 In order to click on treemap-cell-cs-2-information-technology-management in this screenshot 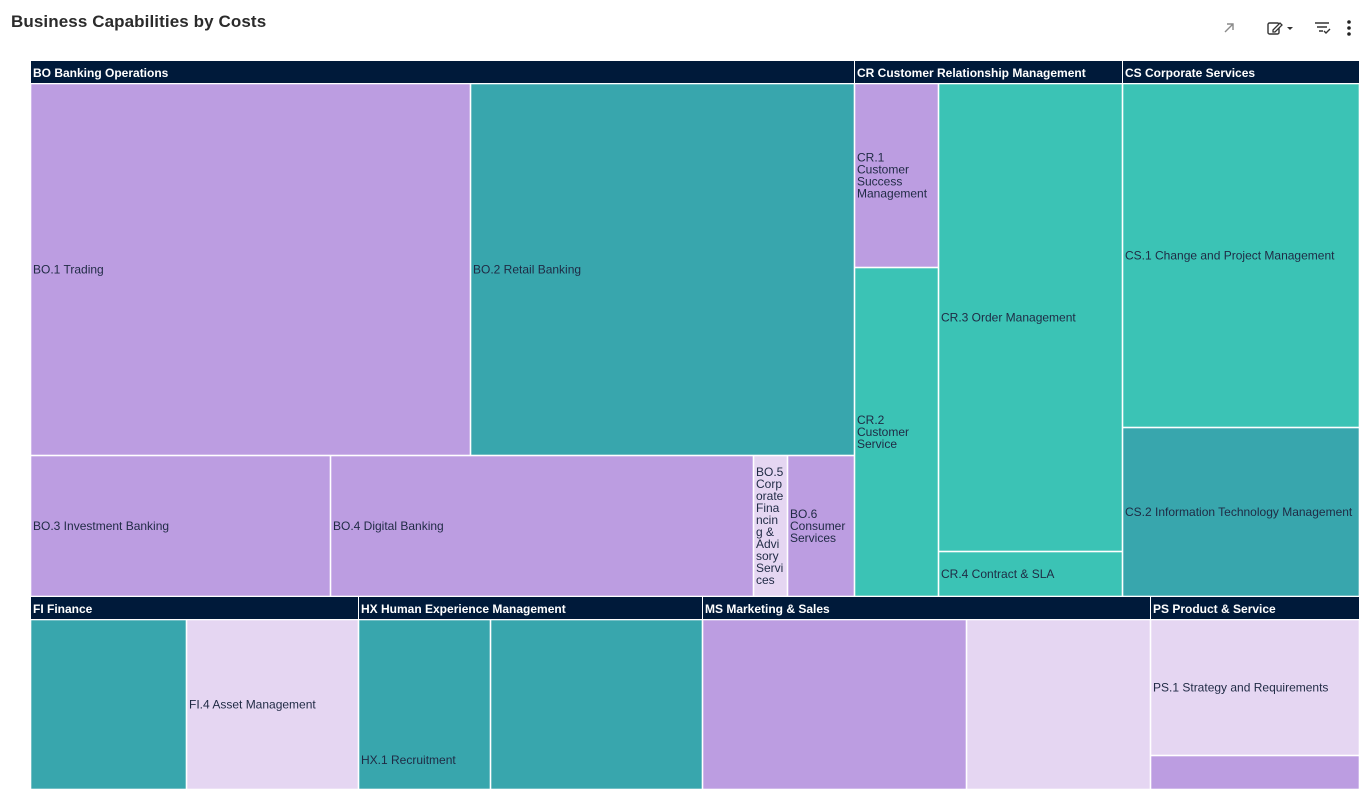, I will do `click(1240, 512)`.